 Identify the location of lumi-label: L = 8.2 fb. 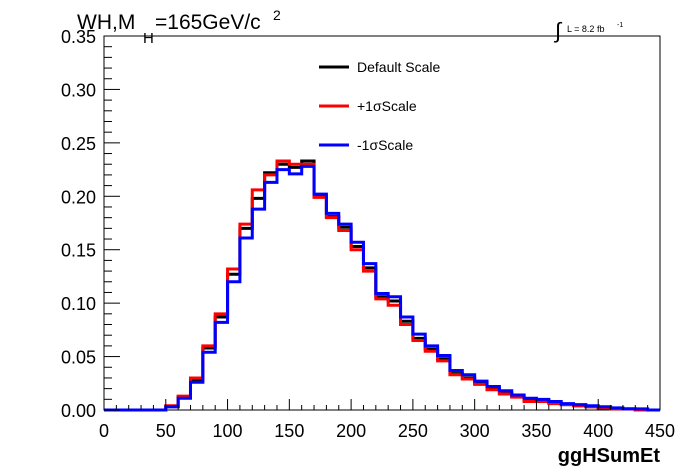
(585, 29).